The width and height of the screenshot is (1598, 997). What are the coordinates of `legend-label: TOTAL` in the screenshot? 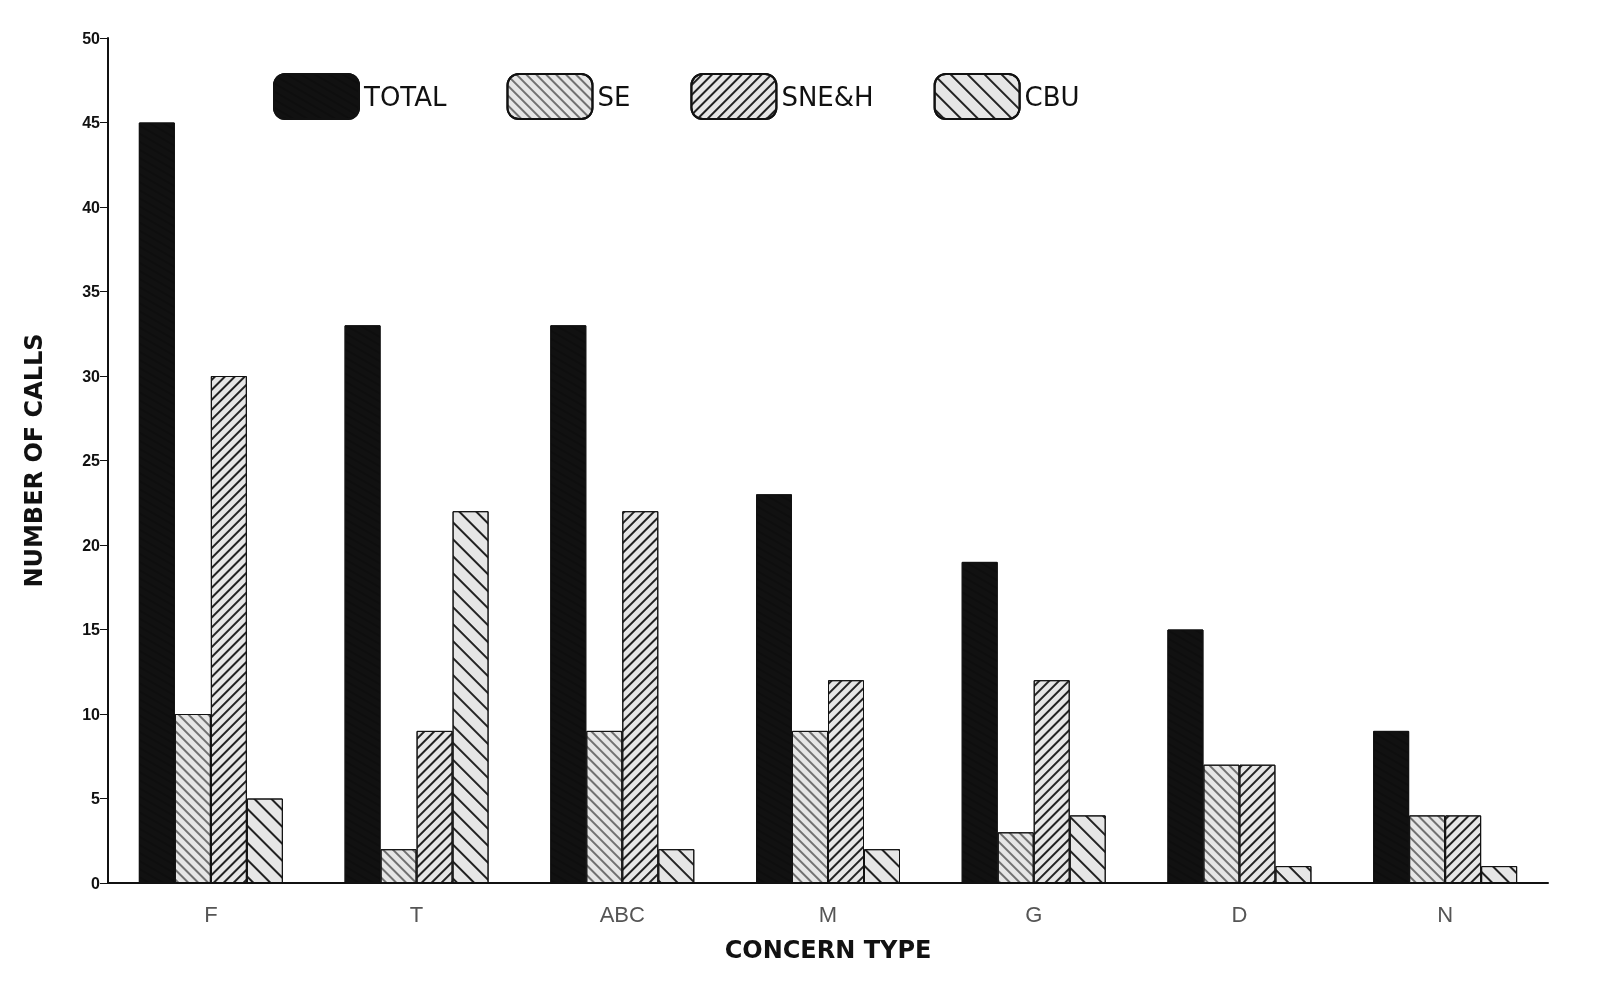 It's located at (405, 96).